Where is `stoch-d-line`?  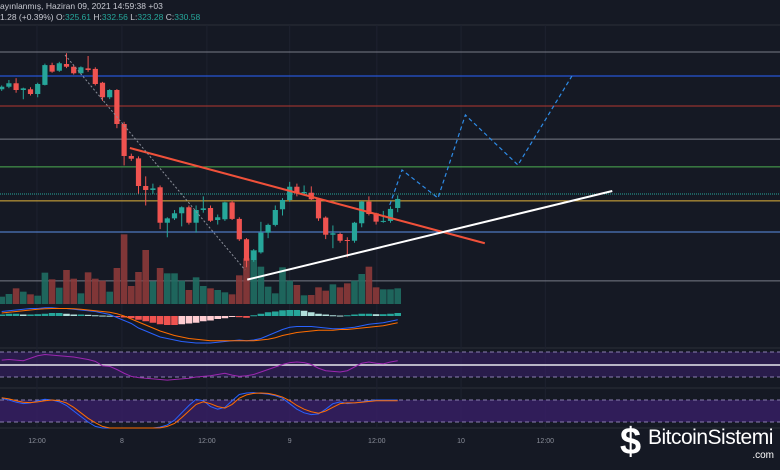
stoch-d-line is located at coordinates (199, 410).